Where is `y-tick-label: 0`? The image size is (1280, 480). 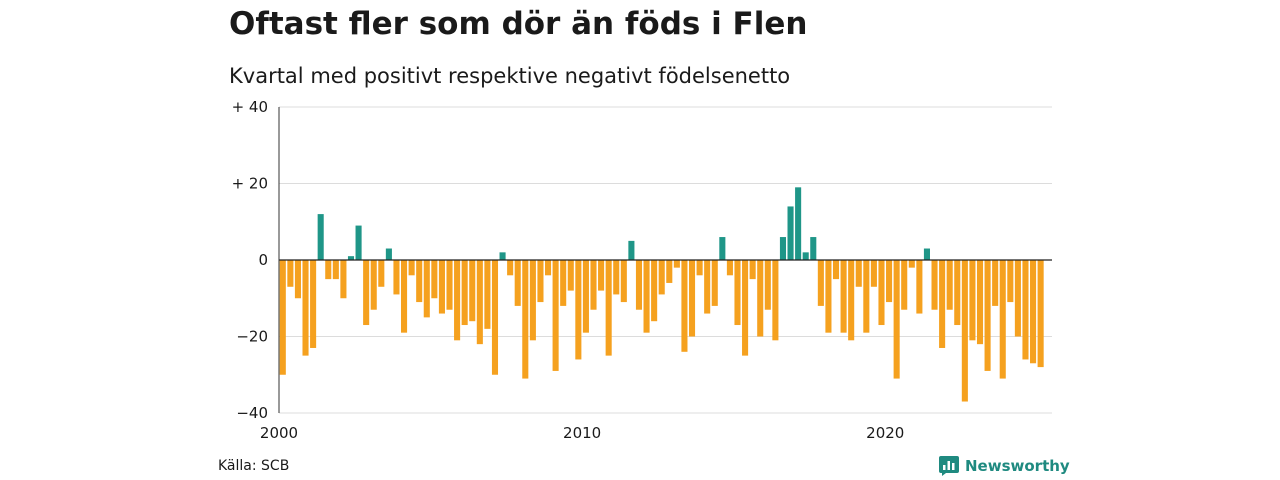 y-tick-label: 0 is located at coordinates (263, 260).